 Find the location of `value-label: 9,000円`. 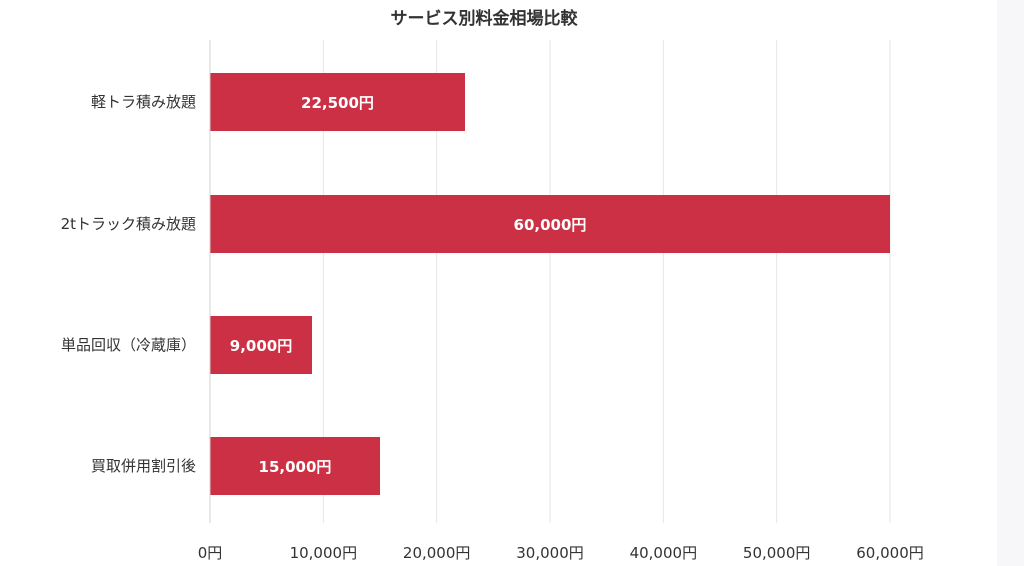

value-label: 9,000円 is located at coordinates (261, 346).